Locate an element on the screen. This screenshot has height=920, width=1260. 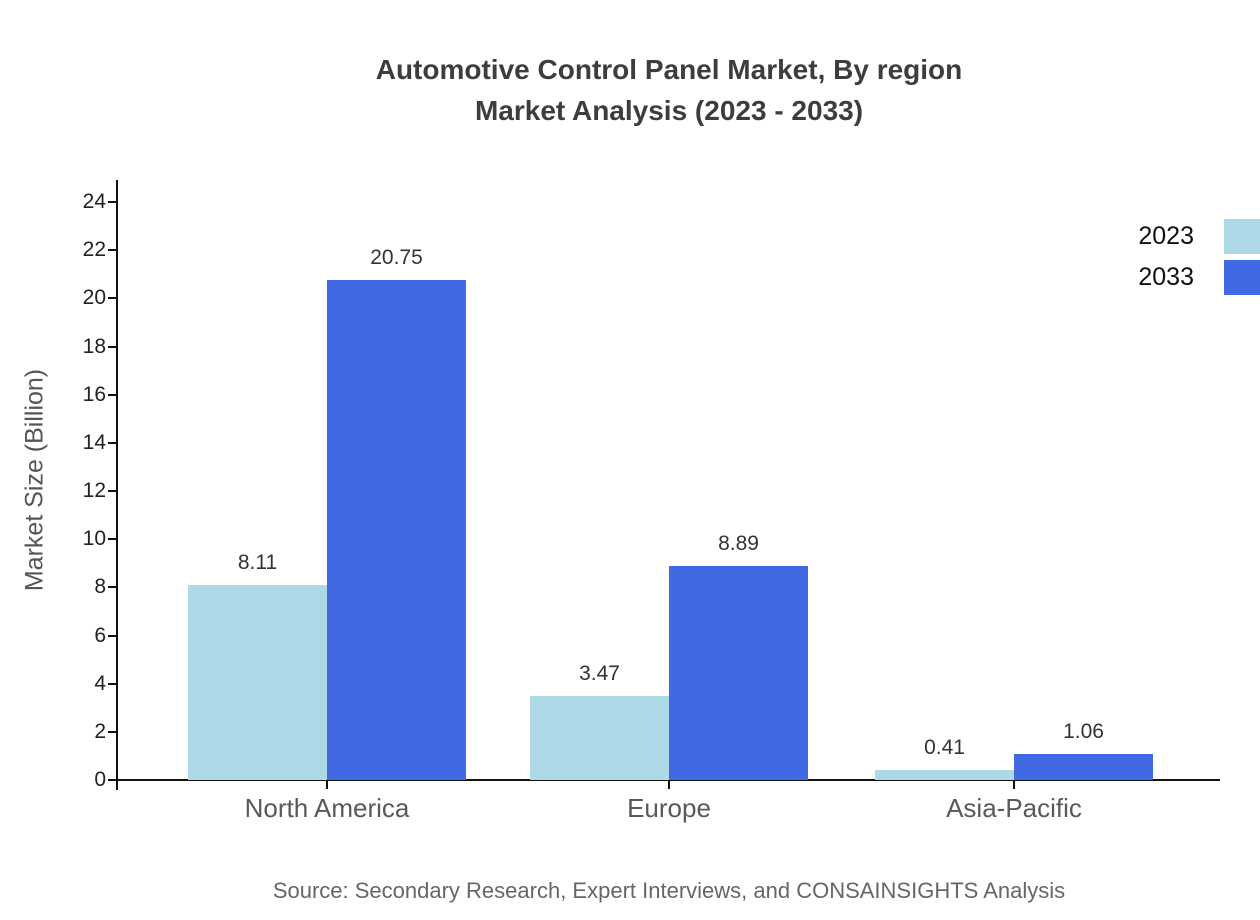
x-category-label: Asia-Pacific is located at coordinates (1014, 808).